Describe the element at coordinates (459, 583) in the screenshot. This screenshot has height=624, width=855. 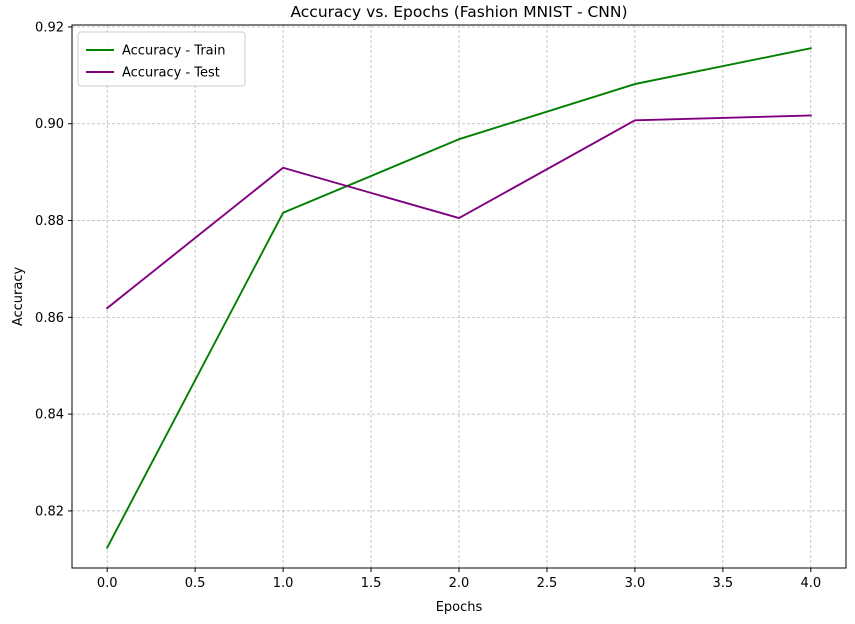
I see `x-tick-label: 2.0` at that location.